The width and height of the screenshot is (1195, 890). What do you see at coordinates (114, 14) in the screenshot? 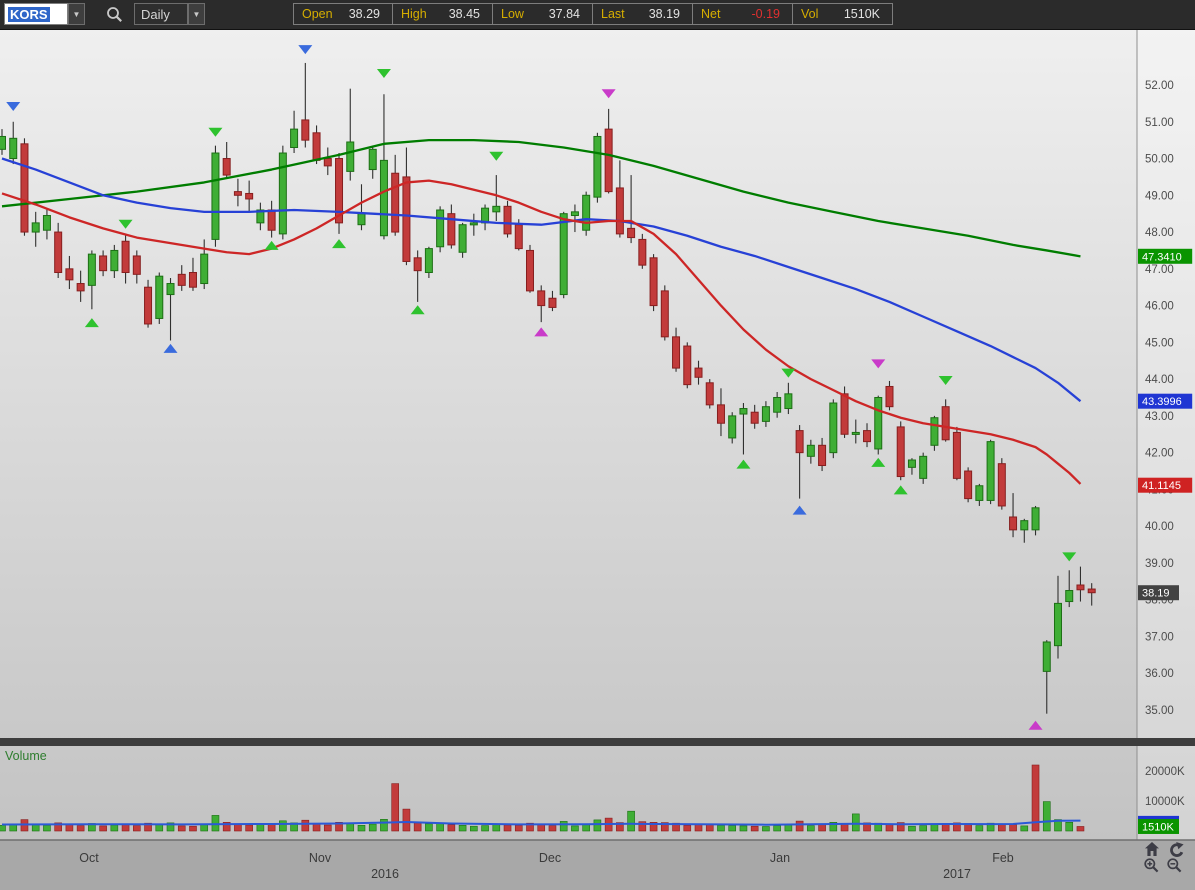
I see `search-button` at bounding box center [114, 14].